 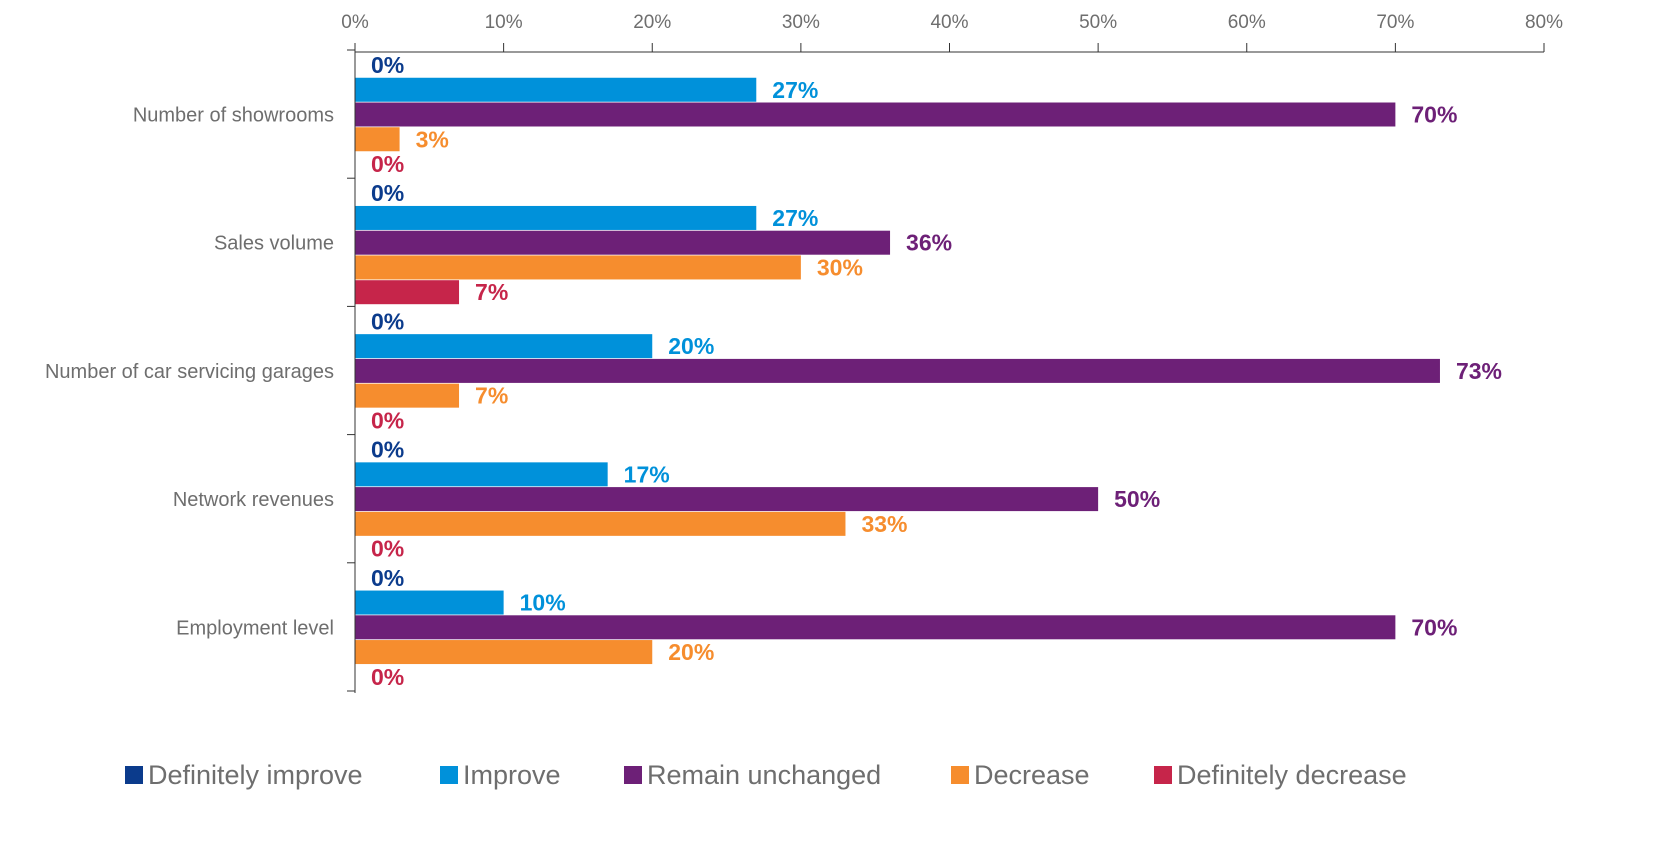 What do you see at coordinates (1479, 371) in the screenshot?
I see `data-label: 73%` at bounding box center [1479, 371].